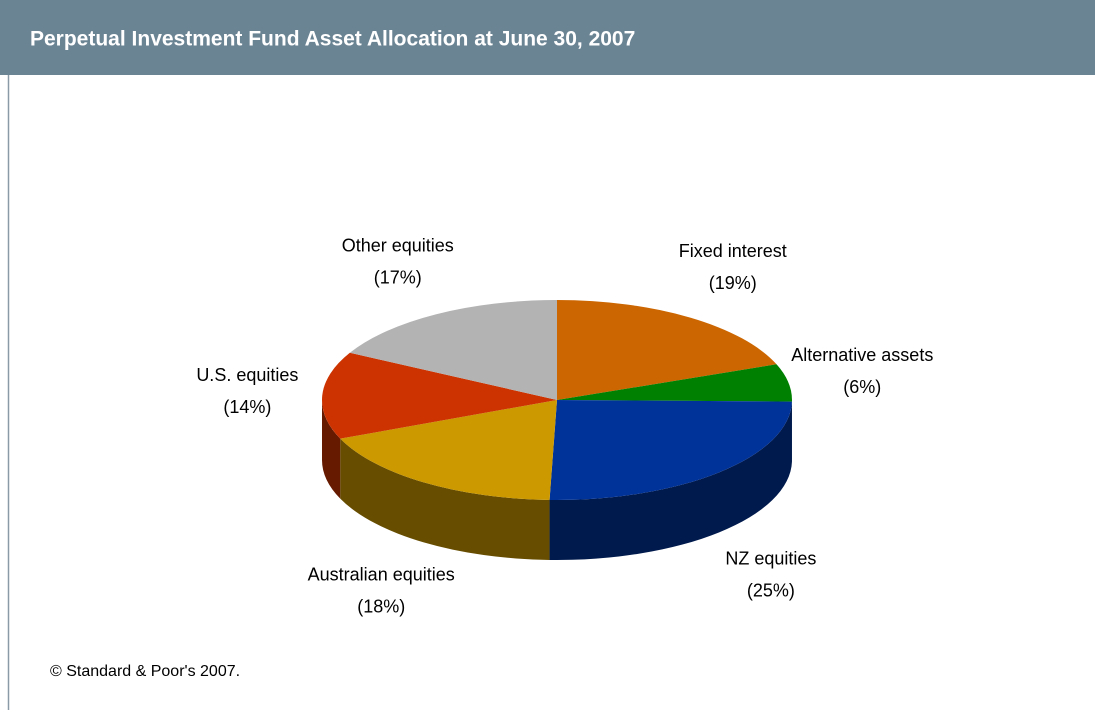 This screenshot has width=1095, height=710. I want to click on slice-value-label: (25%), so click(771, 591).